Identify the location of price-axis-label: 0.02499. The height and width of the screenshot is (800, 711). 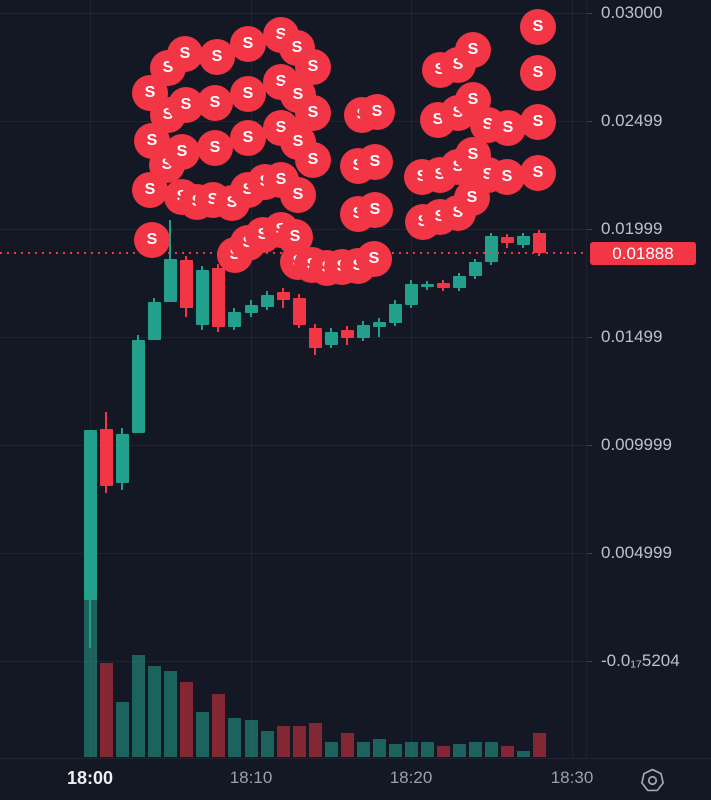
(632, 120).